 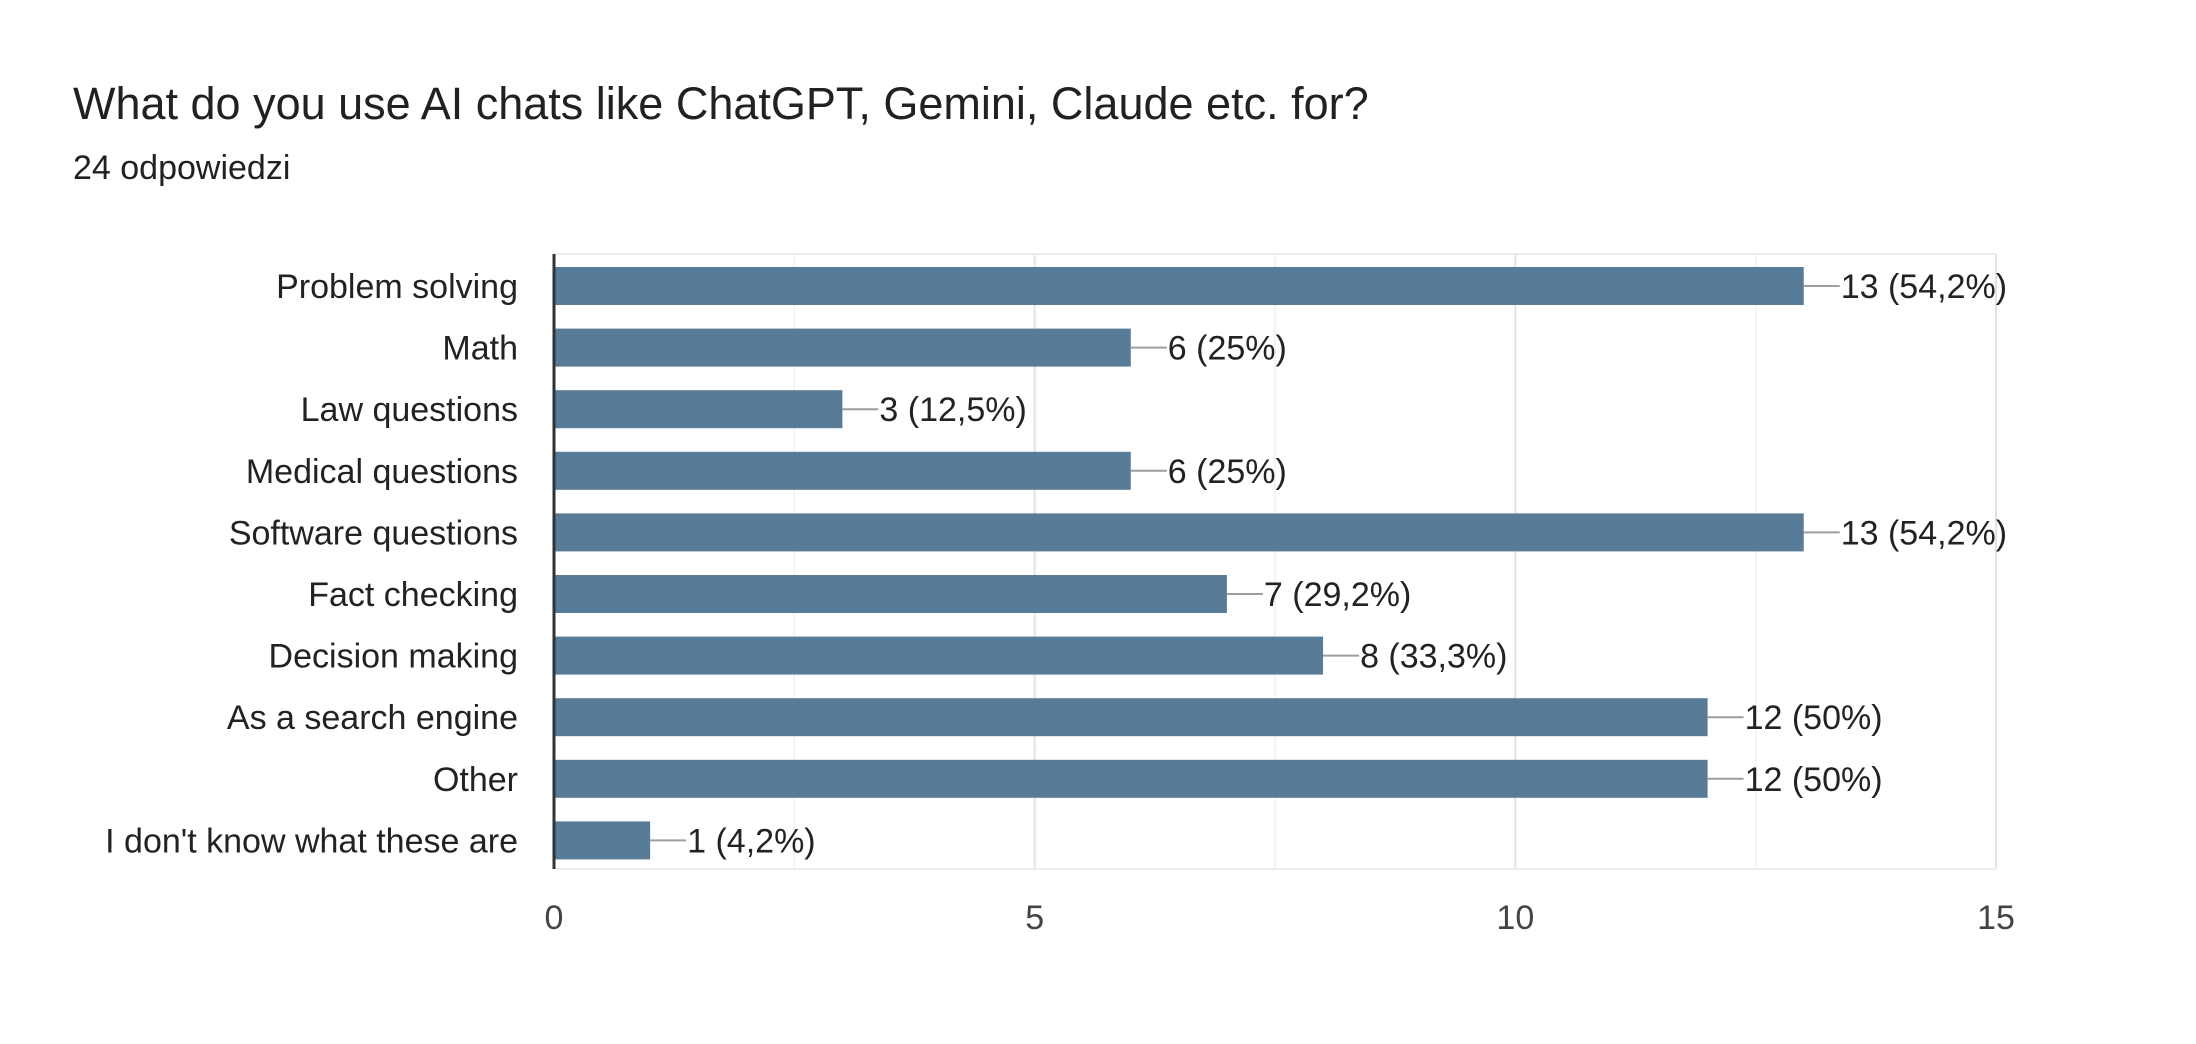 What do you see at coordinates (1433, 657) in the screenshot?
I see `bar-value-label: 8 (33,3%)` at bounding box center [1433, 657].